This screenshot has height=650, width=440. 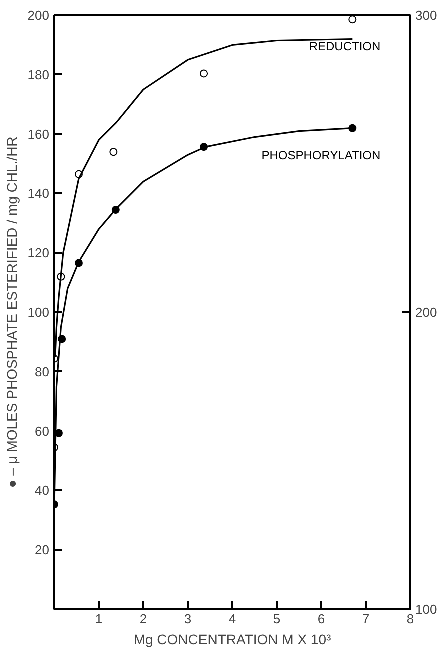 I want to click on y-tick-label: 20, so click(x=42, y=550).